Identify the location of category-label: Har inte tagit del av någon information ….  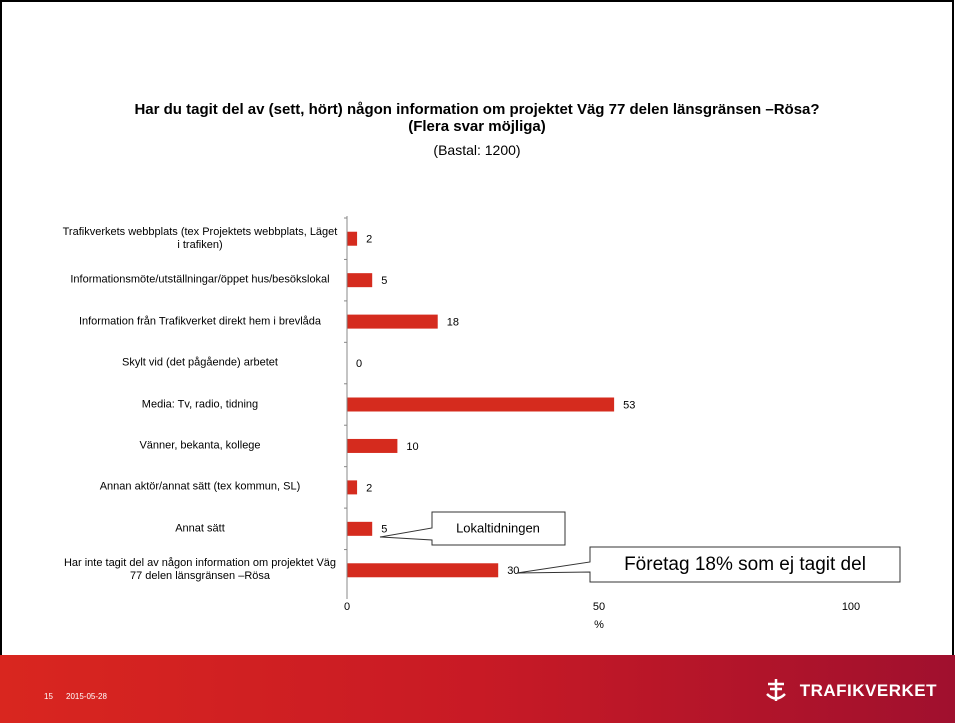
(200, 570).